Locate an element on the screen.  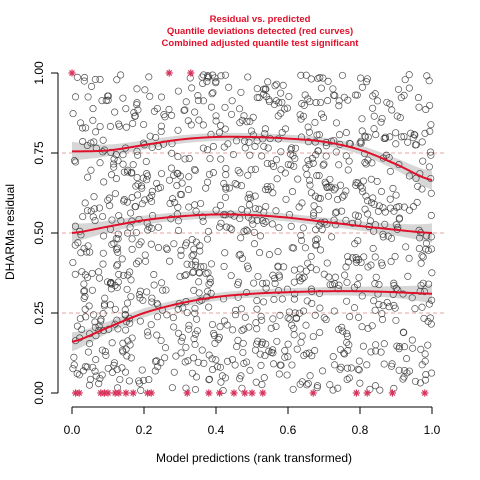
quantile-band-0.25 is located at coordinates (252, 318).